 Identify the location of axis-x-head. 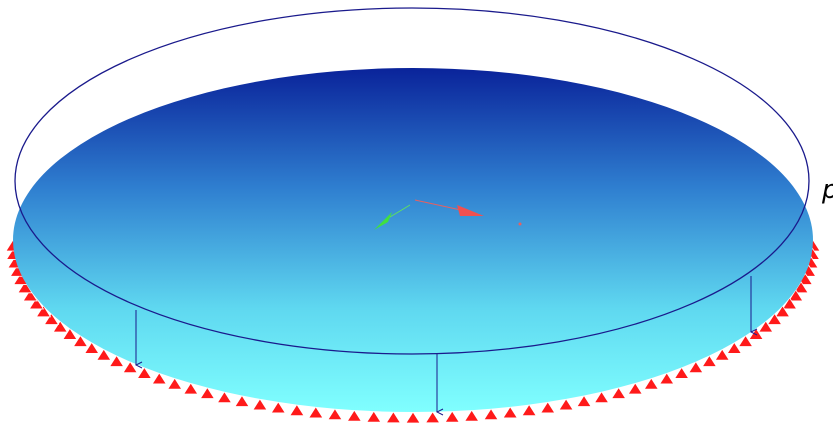
(470, 210).